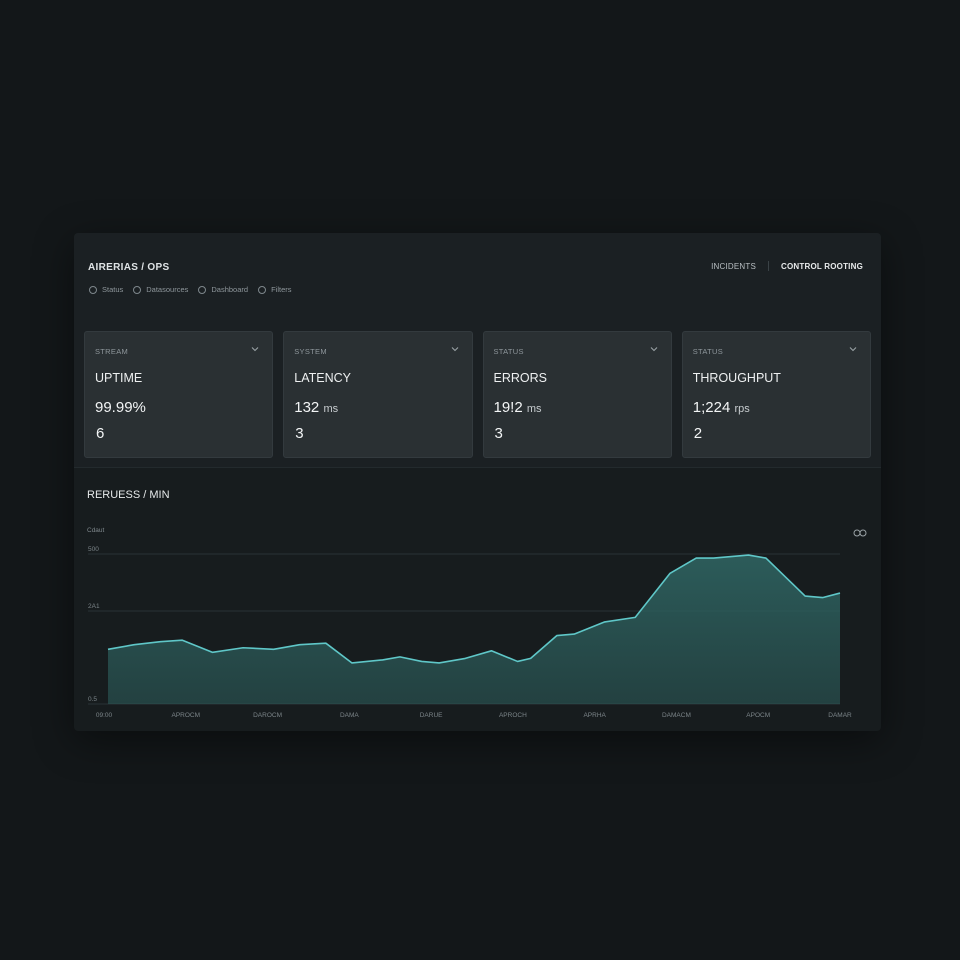  Describe the element at coordinates (167, 289) in the screenshot. I see `filter-label: Datasources` at that location.